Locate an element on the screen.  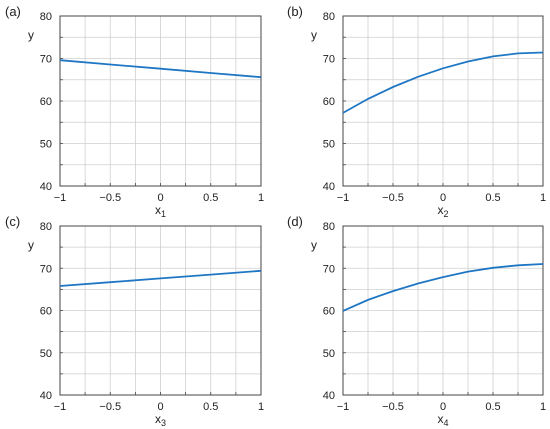
panel-b-ytick-label: 40 is located at coordinates (329, 187).